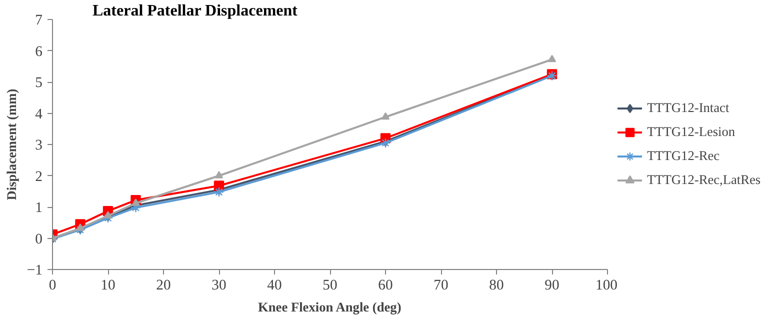 This screenshot has height=328, width=780. Describe the element at coordinates (704, 180) in the screenshot. I see `legend-label: TTTG12-Rec,LatRes` at that location.